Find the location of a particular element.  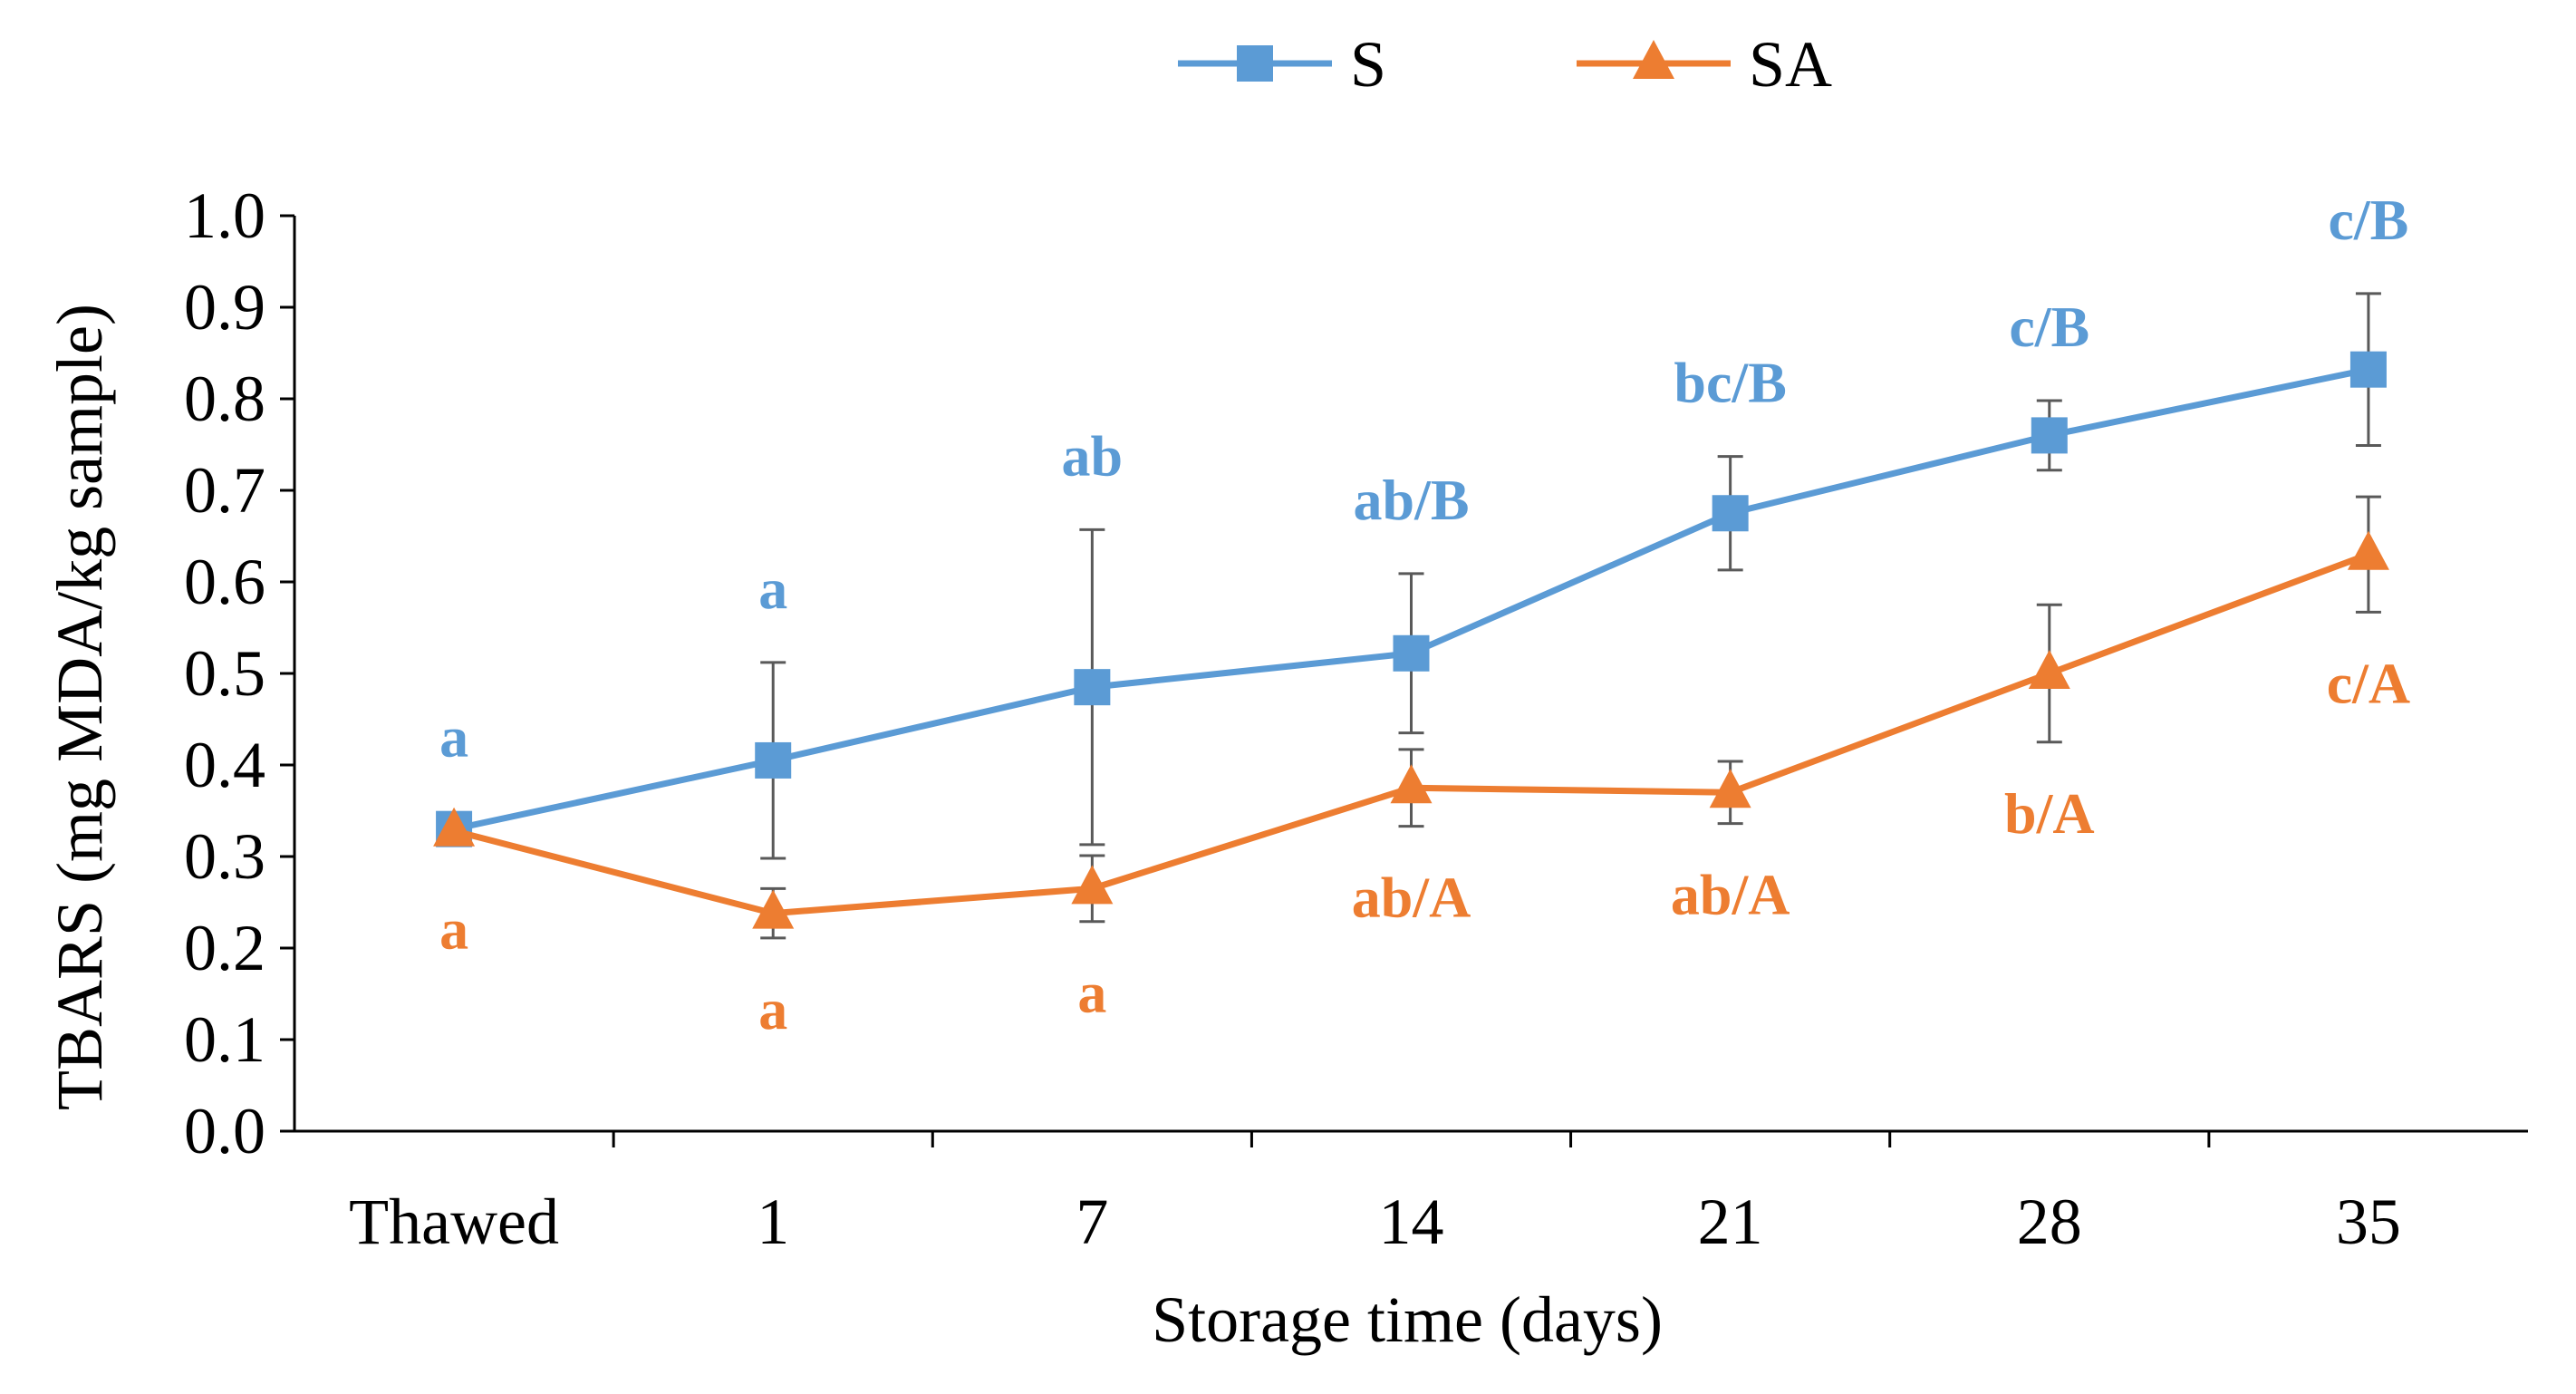

x-tick-label: 28 is located at coordinates (2049, 1222).